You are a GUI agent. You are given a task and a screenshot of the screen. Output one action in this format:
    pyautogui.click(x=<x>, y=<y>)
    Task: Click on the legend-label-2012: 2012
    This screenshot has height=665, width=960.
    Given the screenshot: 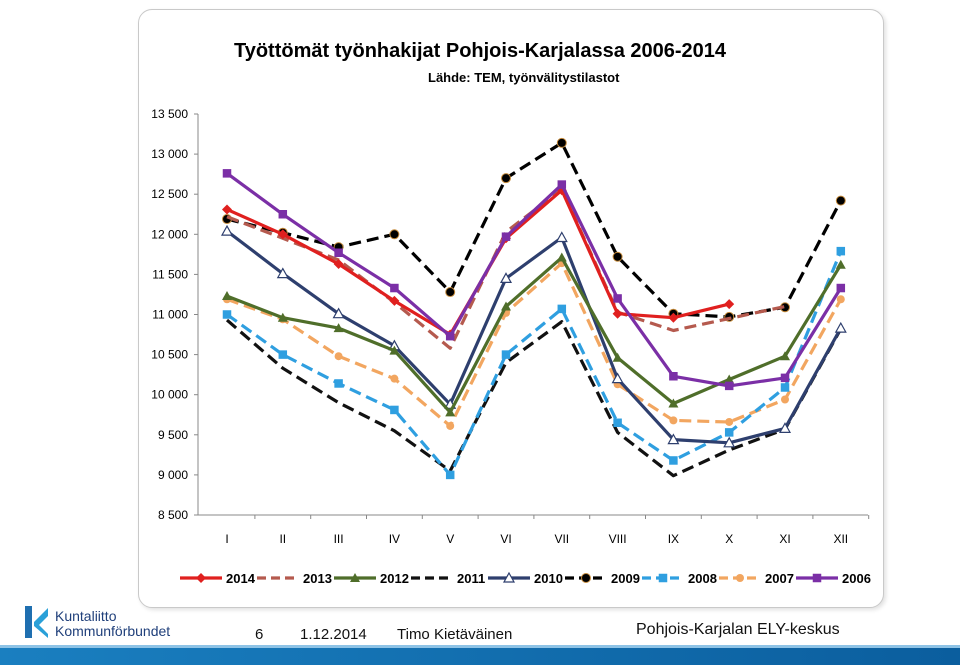 What is the action you would take?
    pyautogui.click(x=394, y=578)
    